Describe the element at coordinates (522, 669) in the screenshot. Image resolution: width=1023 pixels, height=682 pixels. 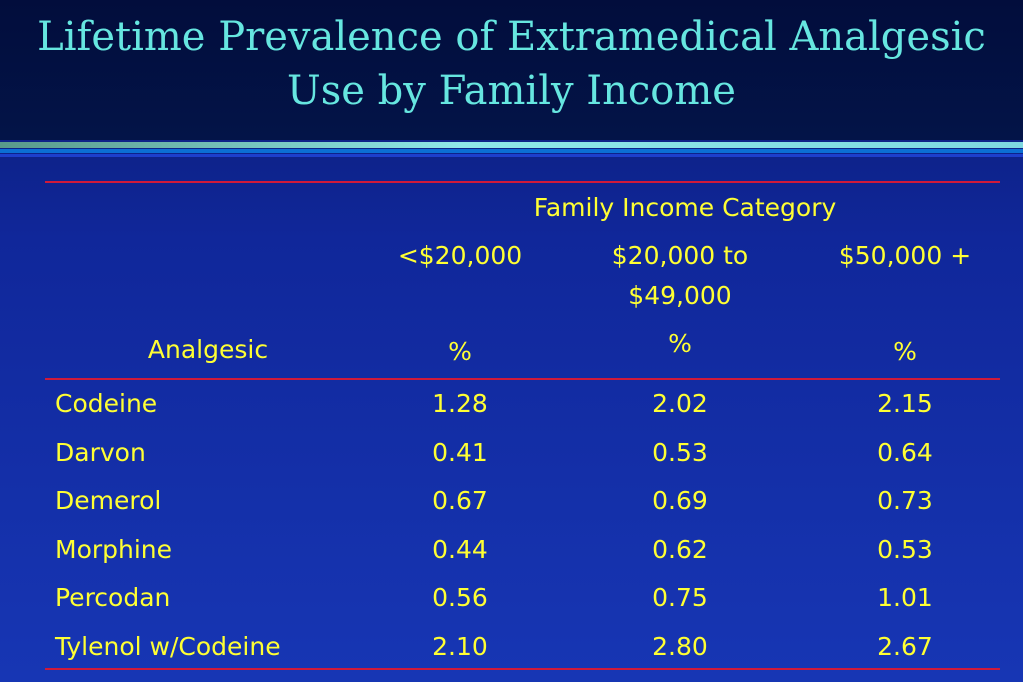
I see `table-bottom-rule` at that location.